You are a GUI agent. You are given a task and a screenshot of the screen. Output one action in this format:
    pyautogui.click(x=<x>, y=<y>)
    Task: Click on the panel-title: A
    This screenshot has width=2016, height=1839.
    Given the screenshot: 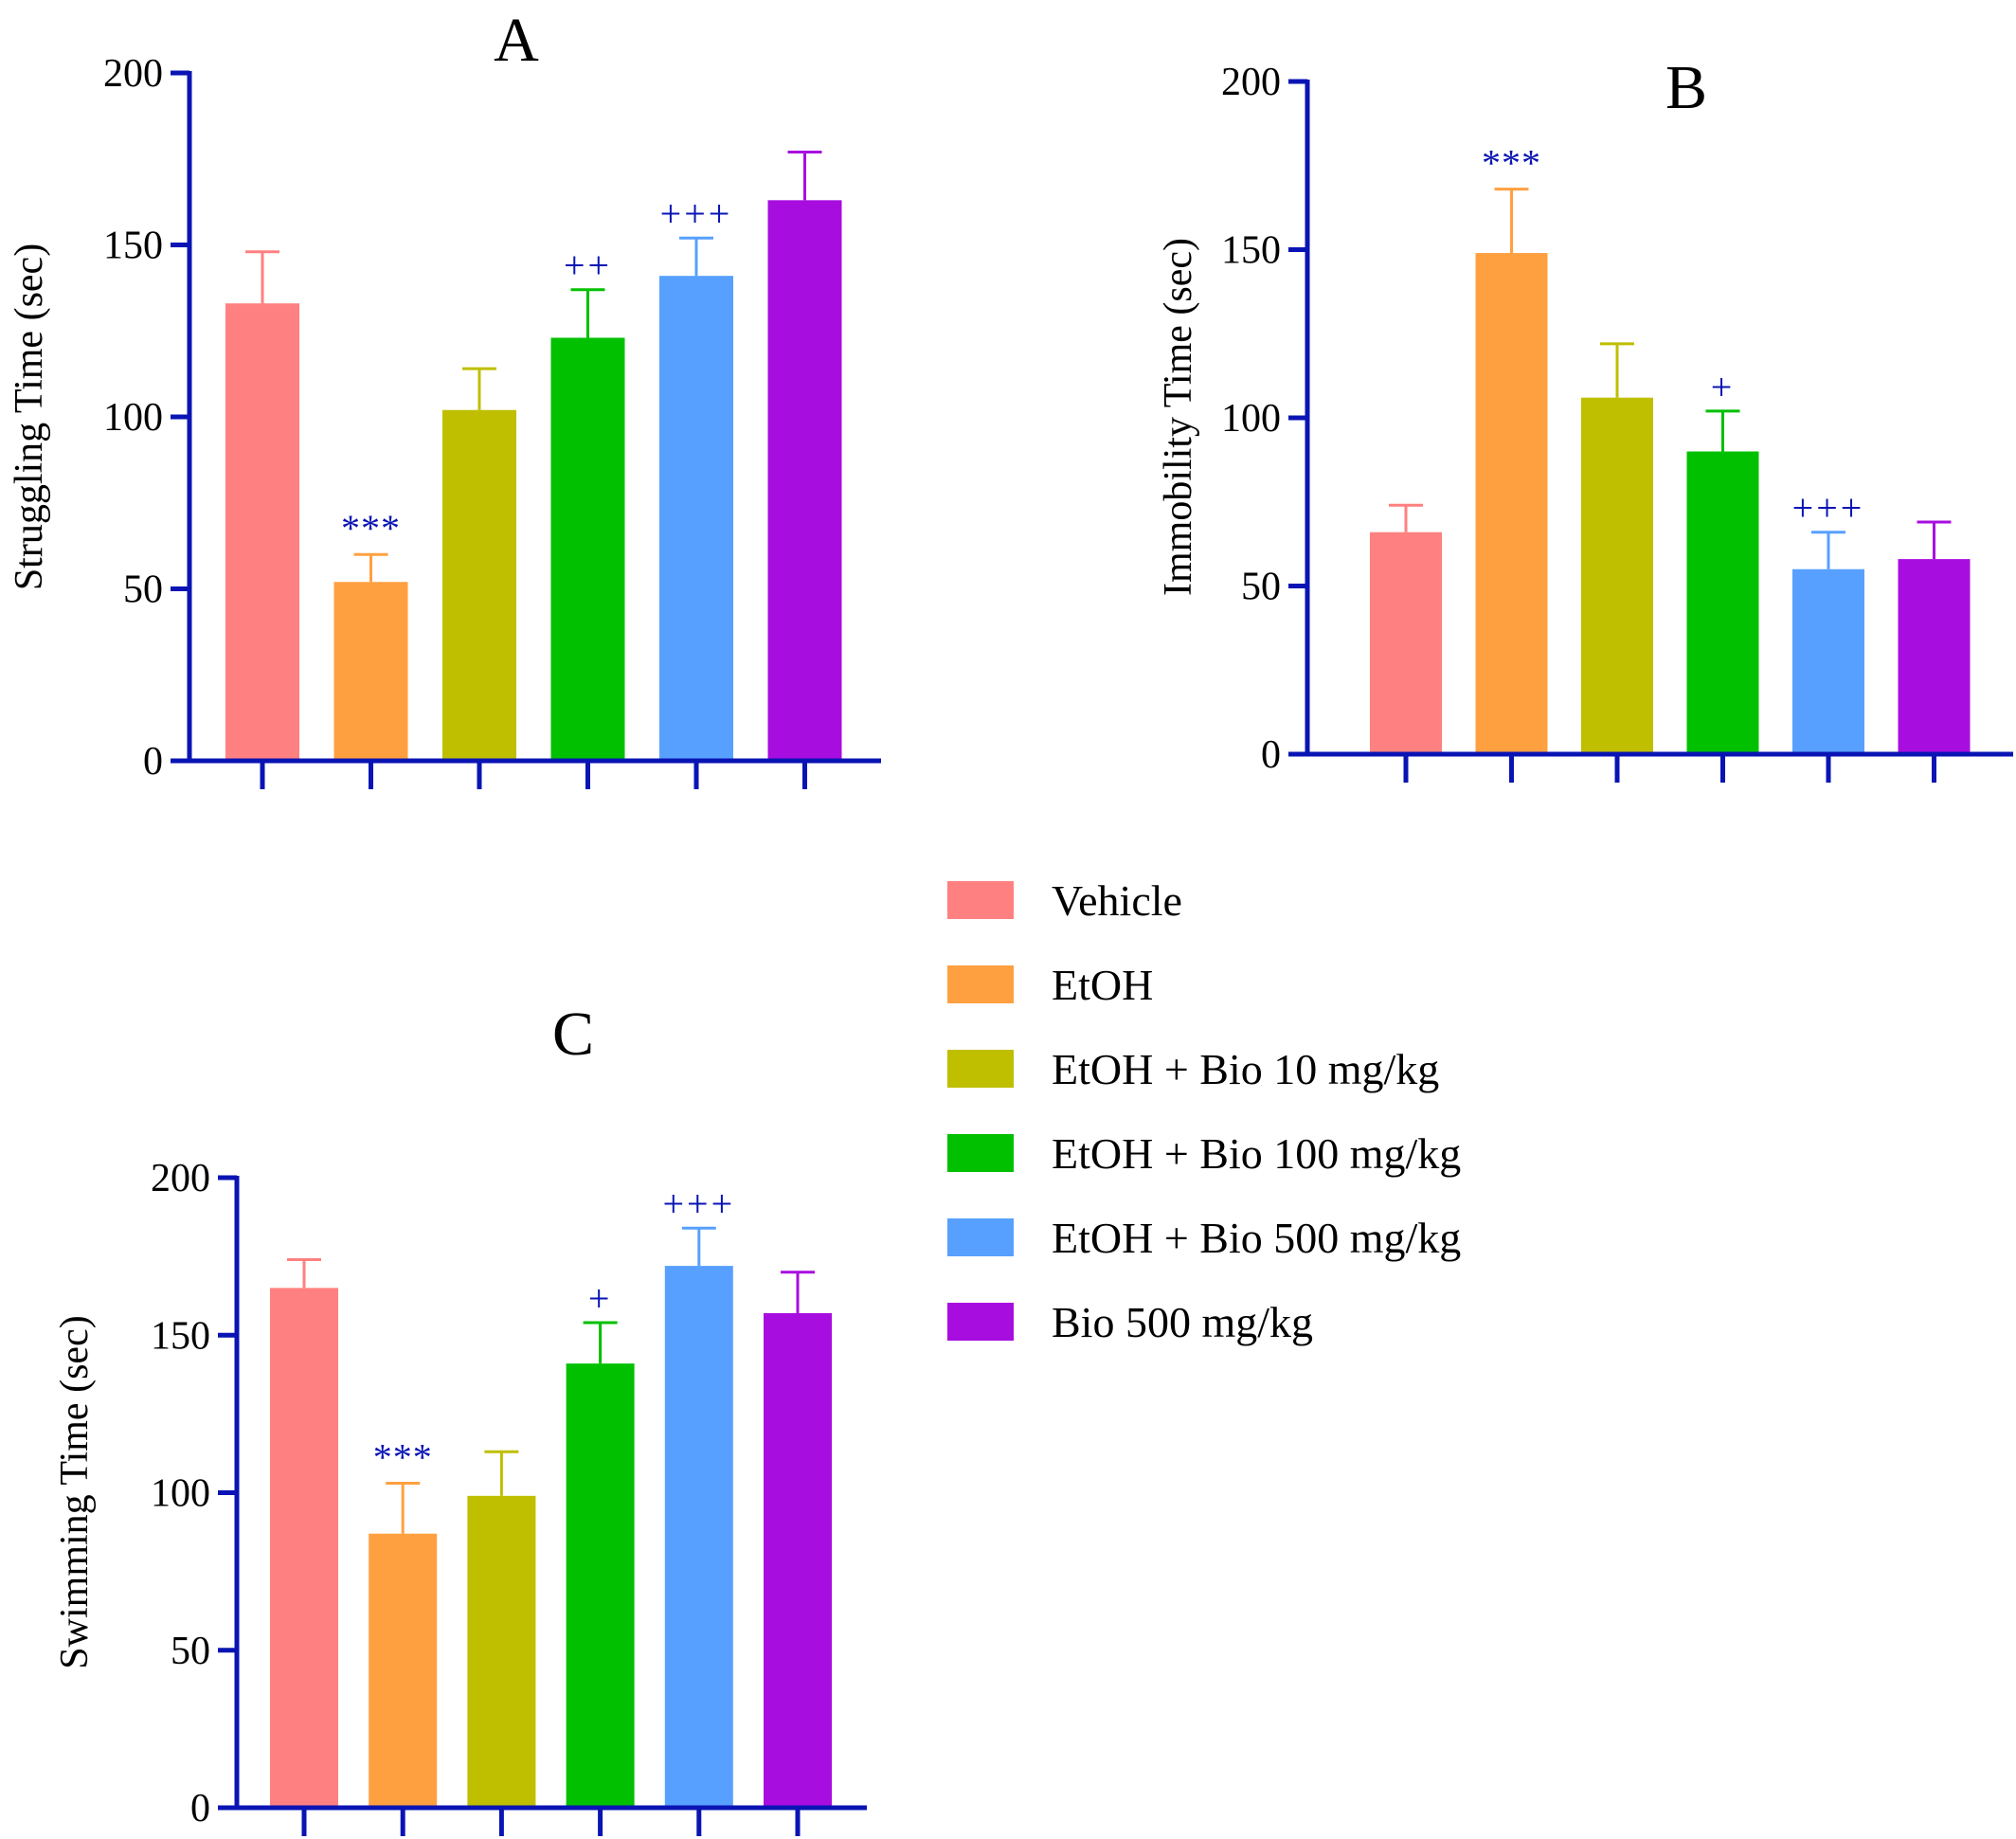 What is the action you would take?
    pyautogui.click(x=516, y=40)
    